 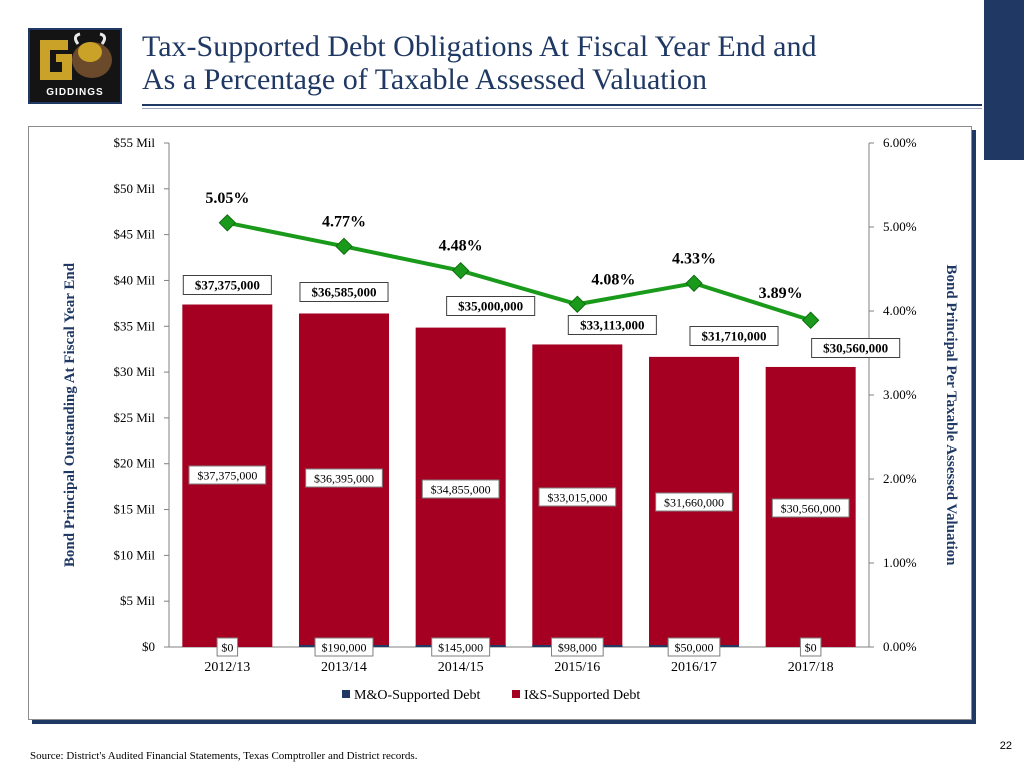 I want to click on total-value-label: $36,585,000, so click(x=344, y=292).